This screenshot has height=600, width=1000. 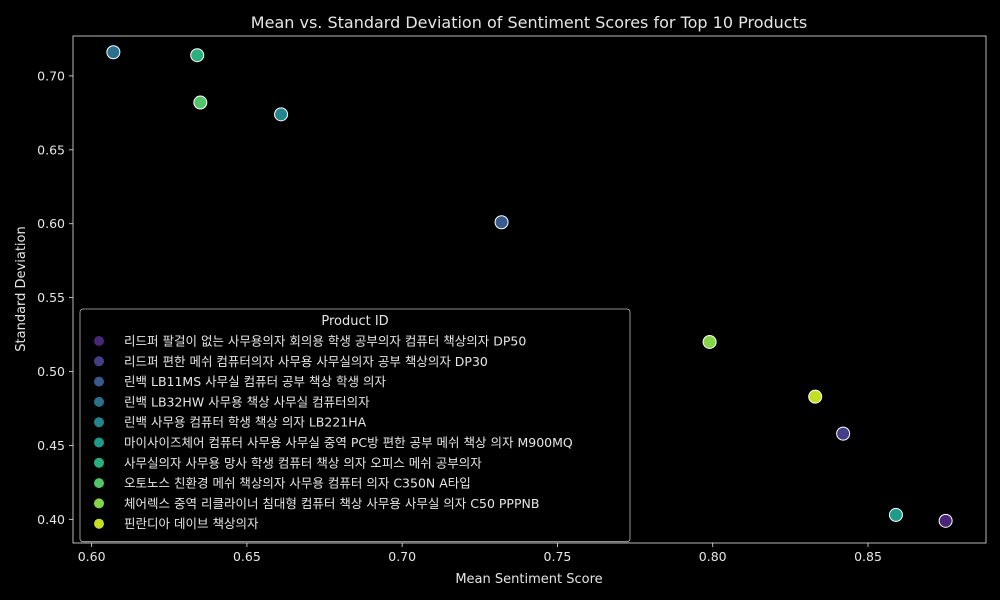 I want to click on x-tick-label: 0.80, so click(x=713, y=556).